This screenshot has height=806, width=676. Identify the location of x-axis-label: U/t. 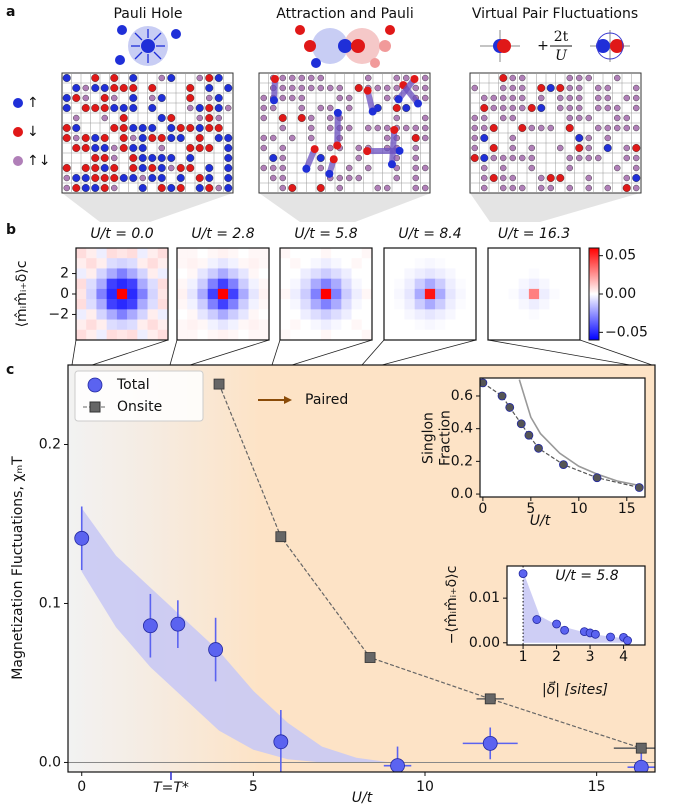
(362, 798).